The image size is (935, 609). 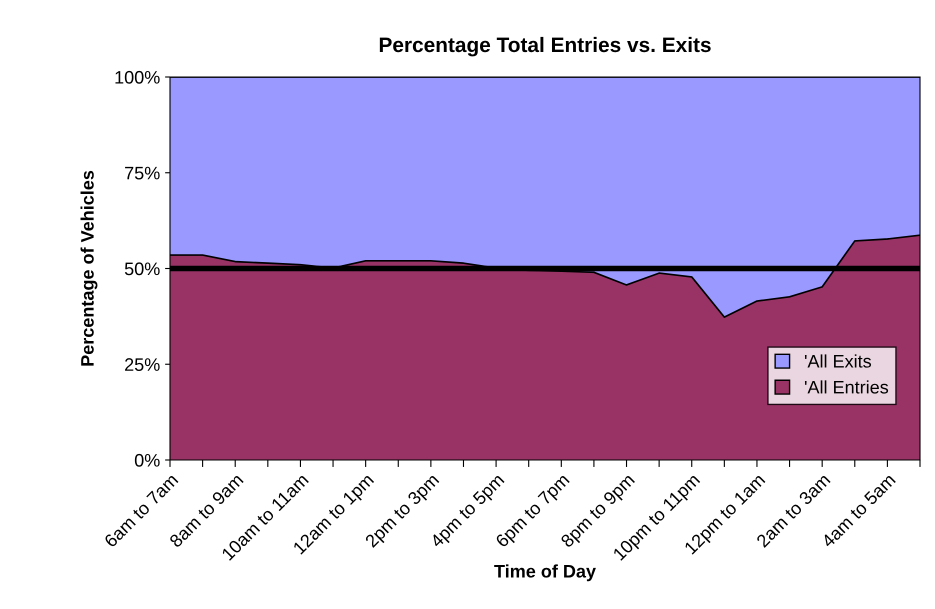 What do you see at coordinates (838, 361) in the screenshot?
I see `legend-label: 'All Exits` at bounding box center [838, 361].